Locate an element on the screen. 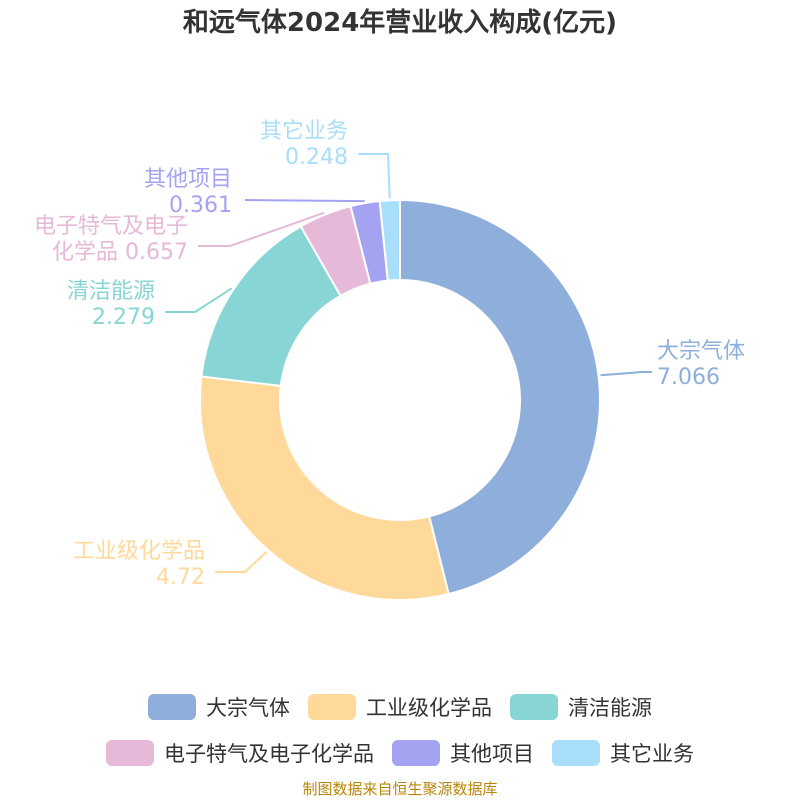  slice-name: 清洁能源 is located at coordinates (111, 291).